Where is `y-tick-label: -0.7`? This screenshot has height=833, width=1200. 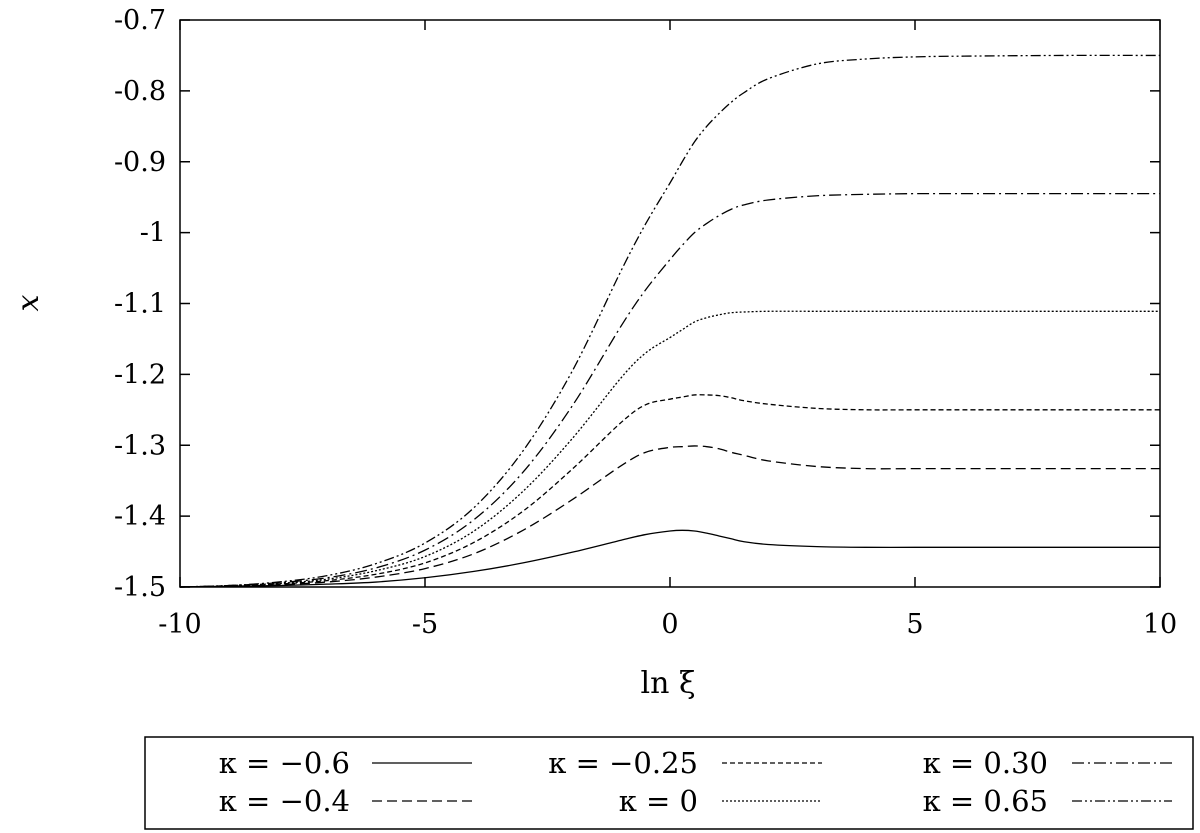
y-tick-label: -0.7 is located at coordinates (140, 20).